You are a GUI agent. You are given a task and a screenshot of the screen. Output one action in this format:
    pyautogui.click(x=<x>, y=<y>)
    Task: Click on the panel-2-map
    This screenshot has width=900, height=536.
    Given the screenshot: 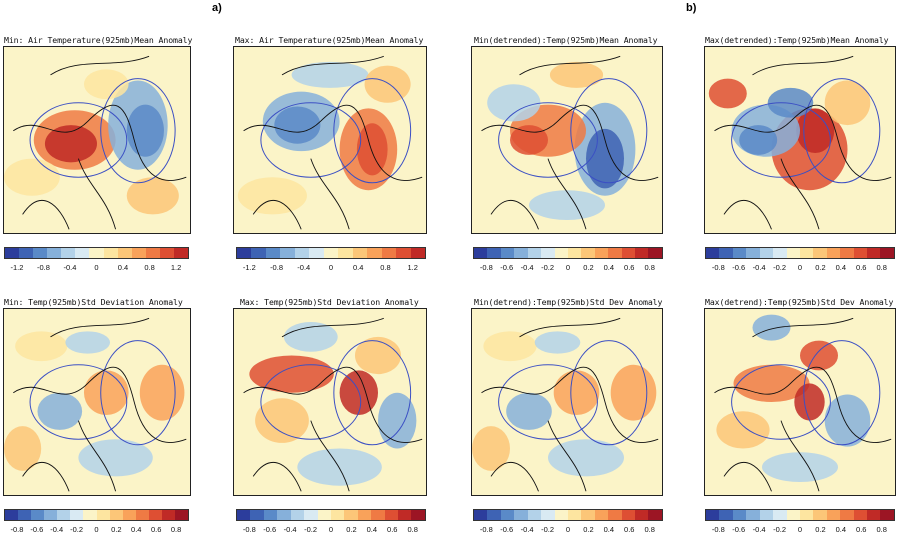 What is the action you would take?
    pyautogui.click(x=330, y=140)
    